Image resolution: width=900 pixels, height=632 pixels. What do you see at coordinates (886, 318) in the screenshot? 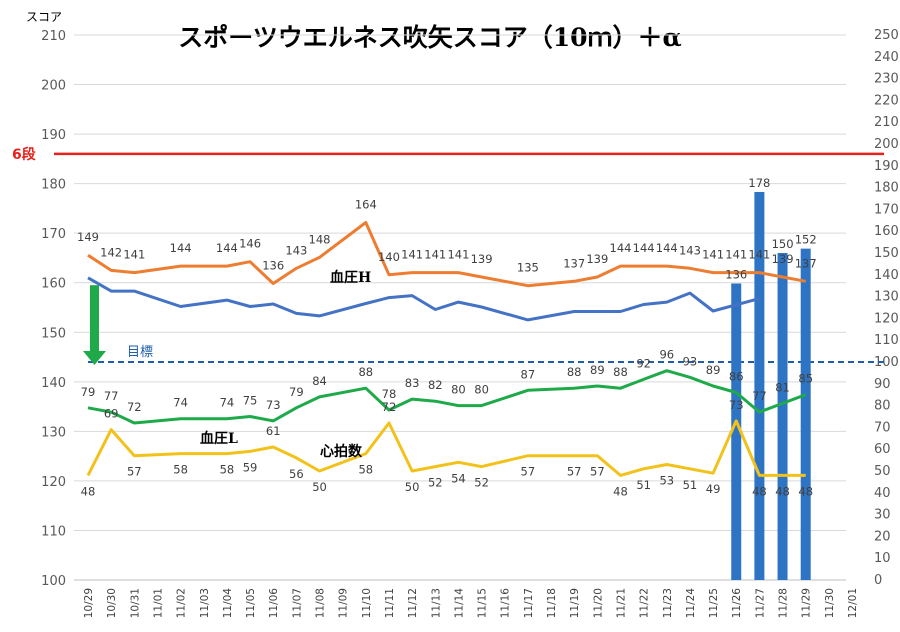
I see `y2-tick-label: 120` at bounding box center [886, 318].